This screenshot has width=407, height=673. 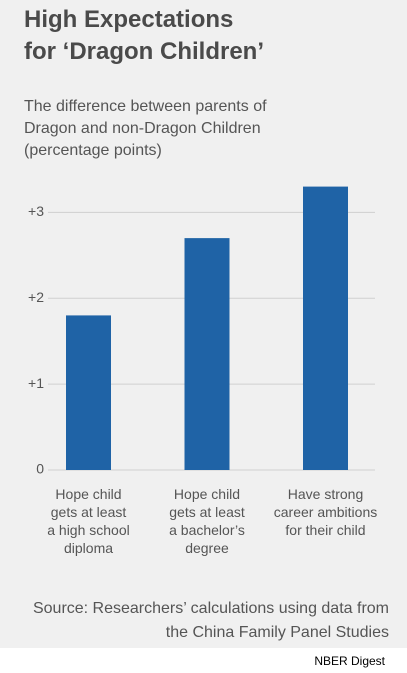 I want to click on chart-title: High Expectations for ‘Dragon Children’, so click(x=144, y=35).